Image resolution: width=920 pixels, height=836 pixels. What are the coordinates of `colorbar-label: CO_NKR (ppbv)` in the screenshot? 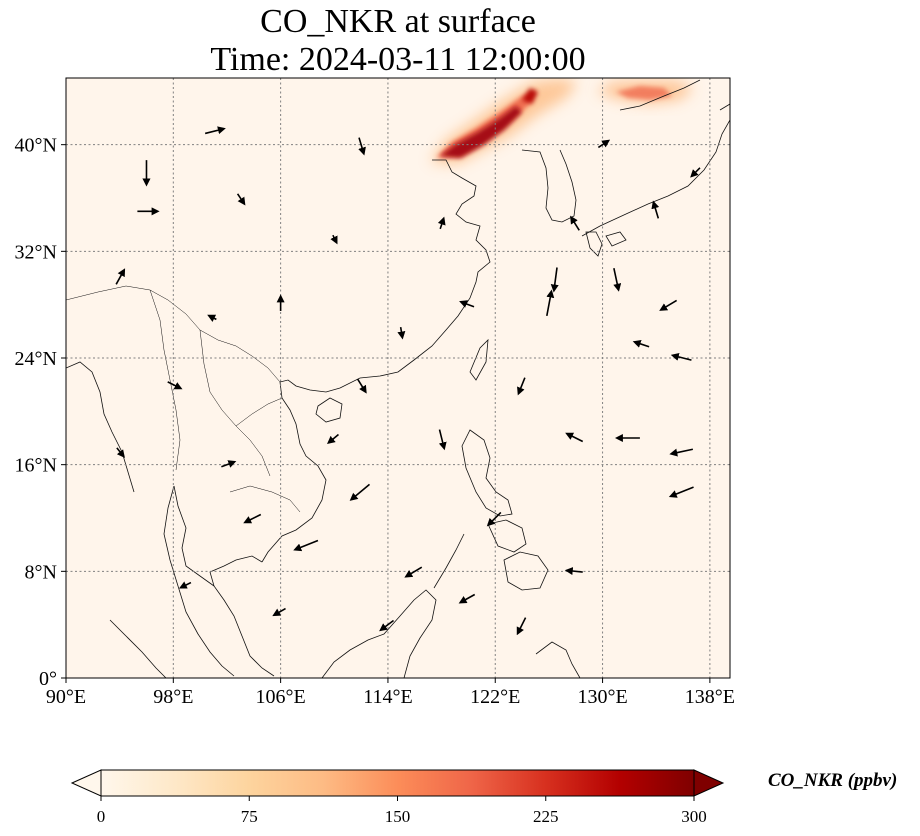 It's located at (833, 780).